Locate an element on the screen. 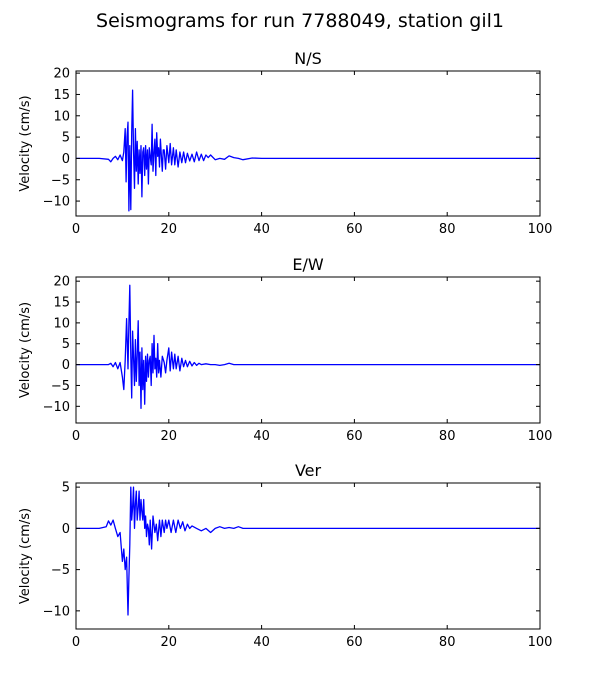 The image size is (600, 700). panel-title: N/S is located at coordinates (308, 58).